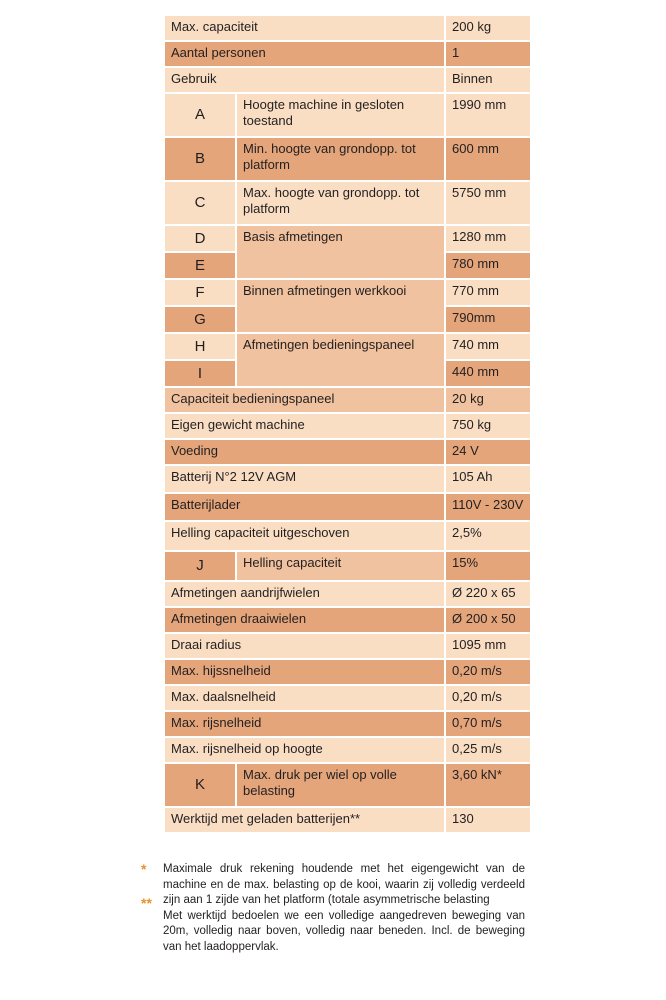 This screenshot has height=1000, width=666. I want to click on table-row: Max. rijsnelheid 0,70 m/s, so click(348, 724).